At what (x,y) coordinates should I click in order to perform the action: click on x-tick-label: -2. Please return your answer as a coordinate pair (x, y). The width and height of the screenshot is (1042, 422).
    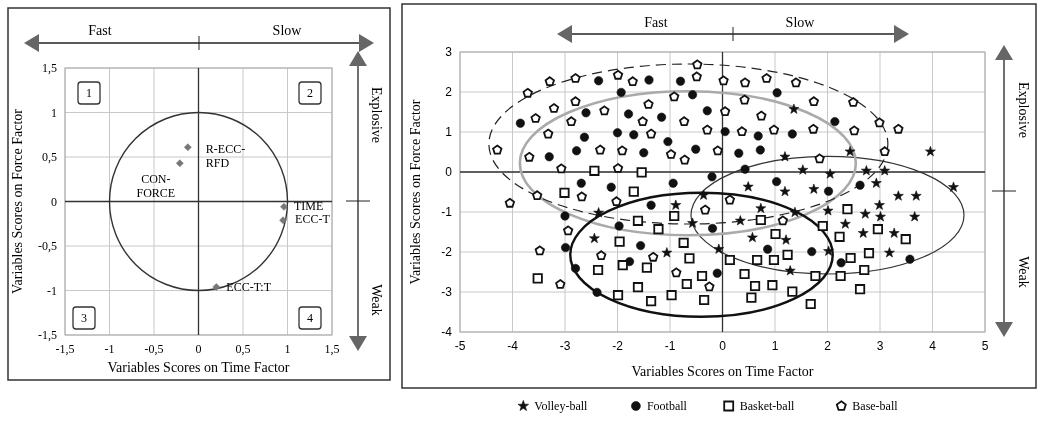
    Looking at the image, I should click on (618, 346).